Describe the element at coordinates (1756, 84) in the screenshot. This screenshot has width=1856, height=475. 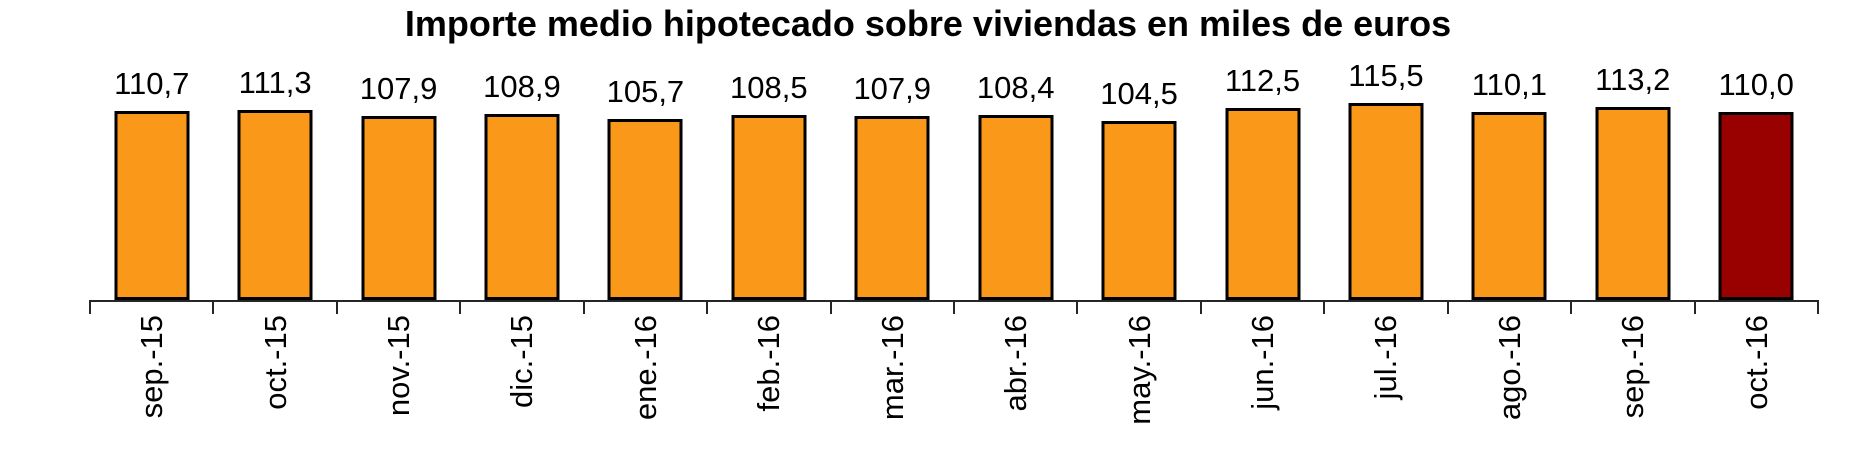
I see `bar-value-label: 110,0` at that location.